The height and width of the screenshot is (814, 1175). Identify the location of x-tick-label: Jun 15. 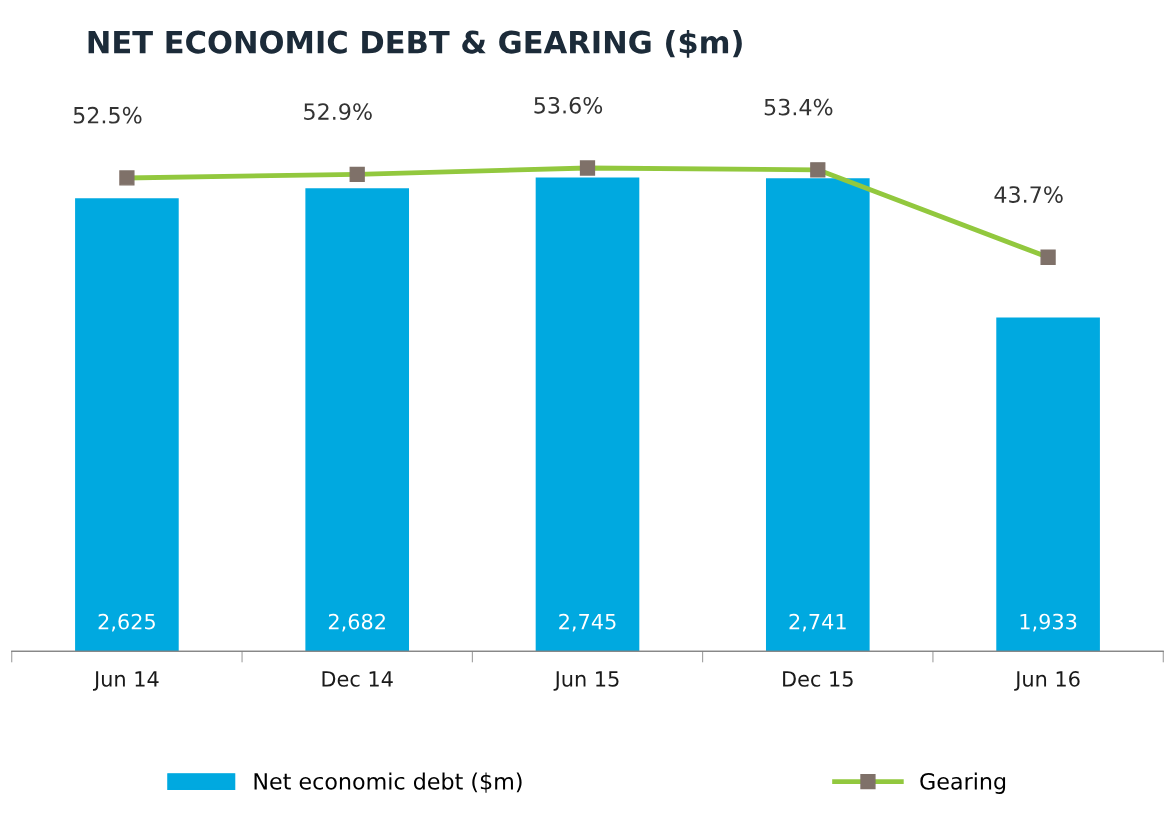
(586, 681).